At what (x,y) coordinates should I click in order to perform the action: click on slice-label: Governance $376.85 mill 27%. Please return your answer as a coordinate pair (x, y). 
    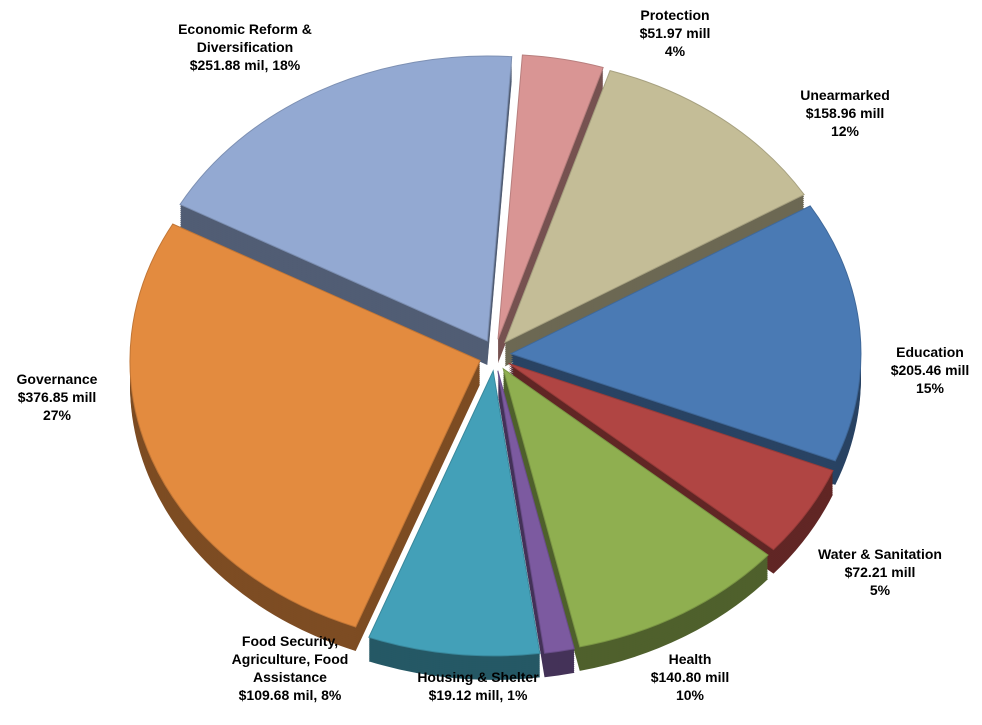
    Looking at the image, I should click on (58, 397).